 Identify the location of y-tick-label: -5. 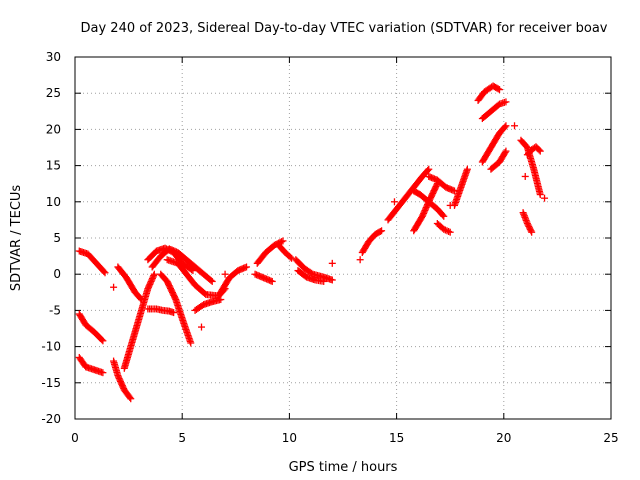
(55, 310).